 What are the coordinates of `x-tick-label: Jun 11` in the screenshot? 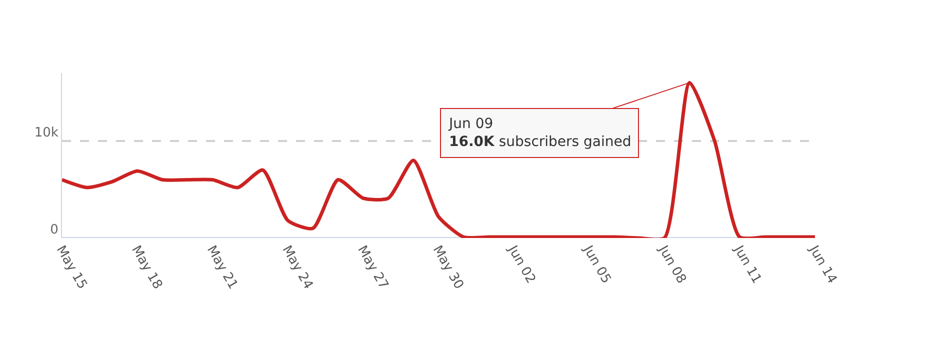 It's located at (747, 264).